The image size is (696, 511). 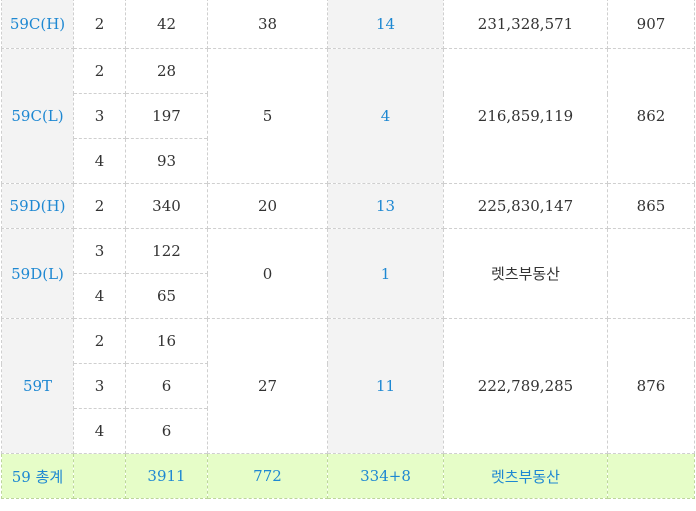 What do you see at coordinates (267, 24) in the screenshot?
I see `value-a-cell: 38` at bounding box center [267, 24].